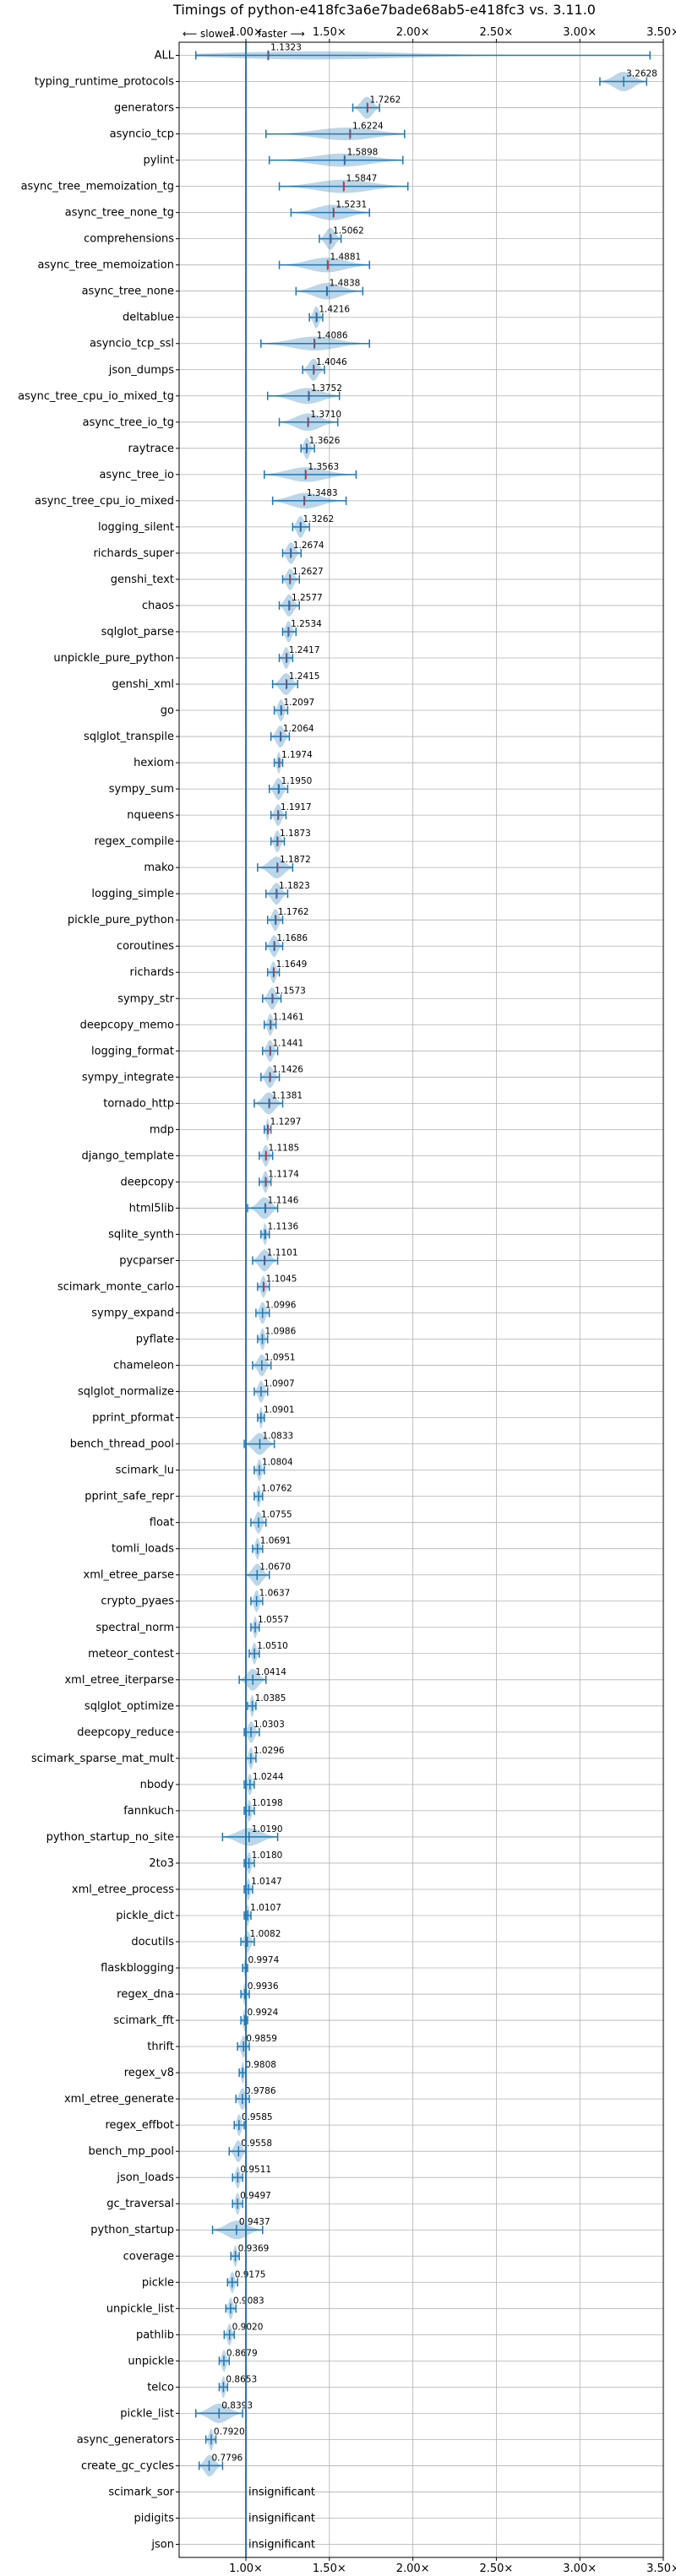  Describe the element at coordinates (295, 683) in the screenshot. I see `violin-genshi_xml: 1.2415` at that location.